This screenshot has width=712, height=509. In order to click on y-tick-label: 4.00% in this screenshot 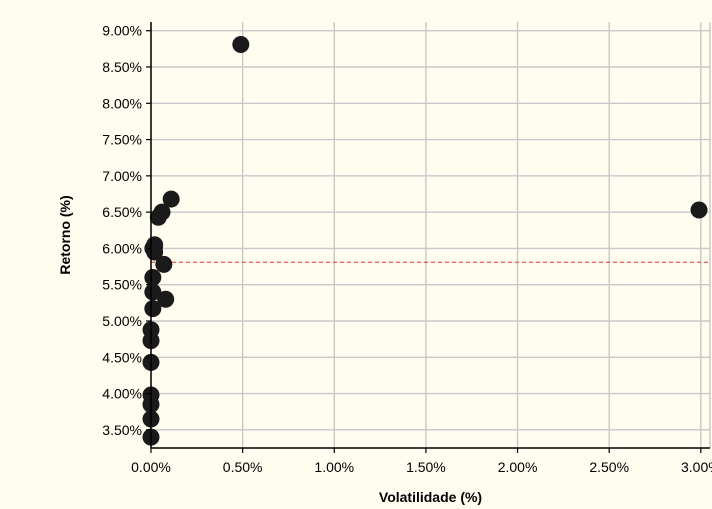, I will do `click(122, 394)`.